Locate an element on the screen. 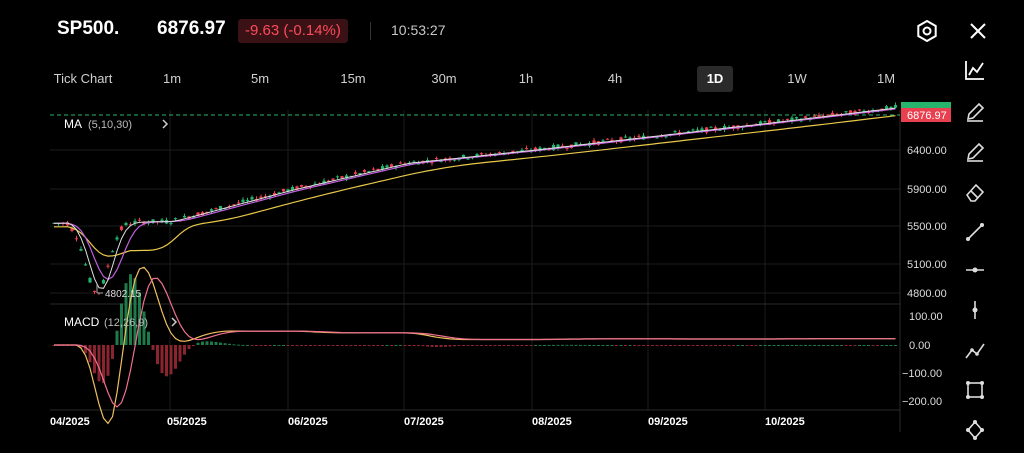 The image size is (1024, 453). macd-params: (12,26,9) is located at coordinates (126, 323).